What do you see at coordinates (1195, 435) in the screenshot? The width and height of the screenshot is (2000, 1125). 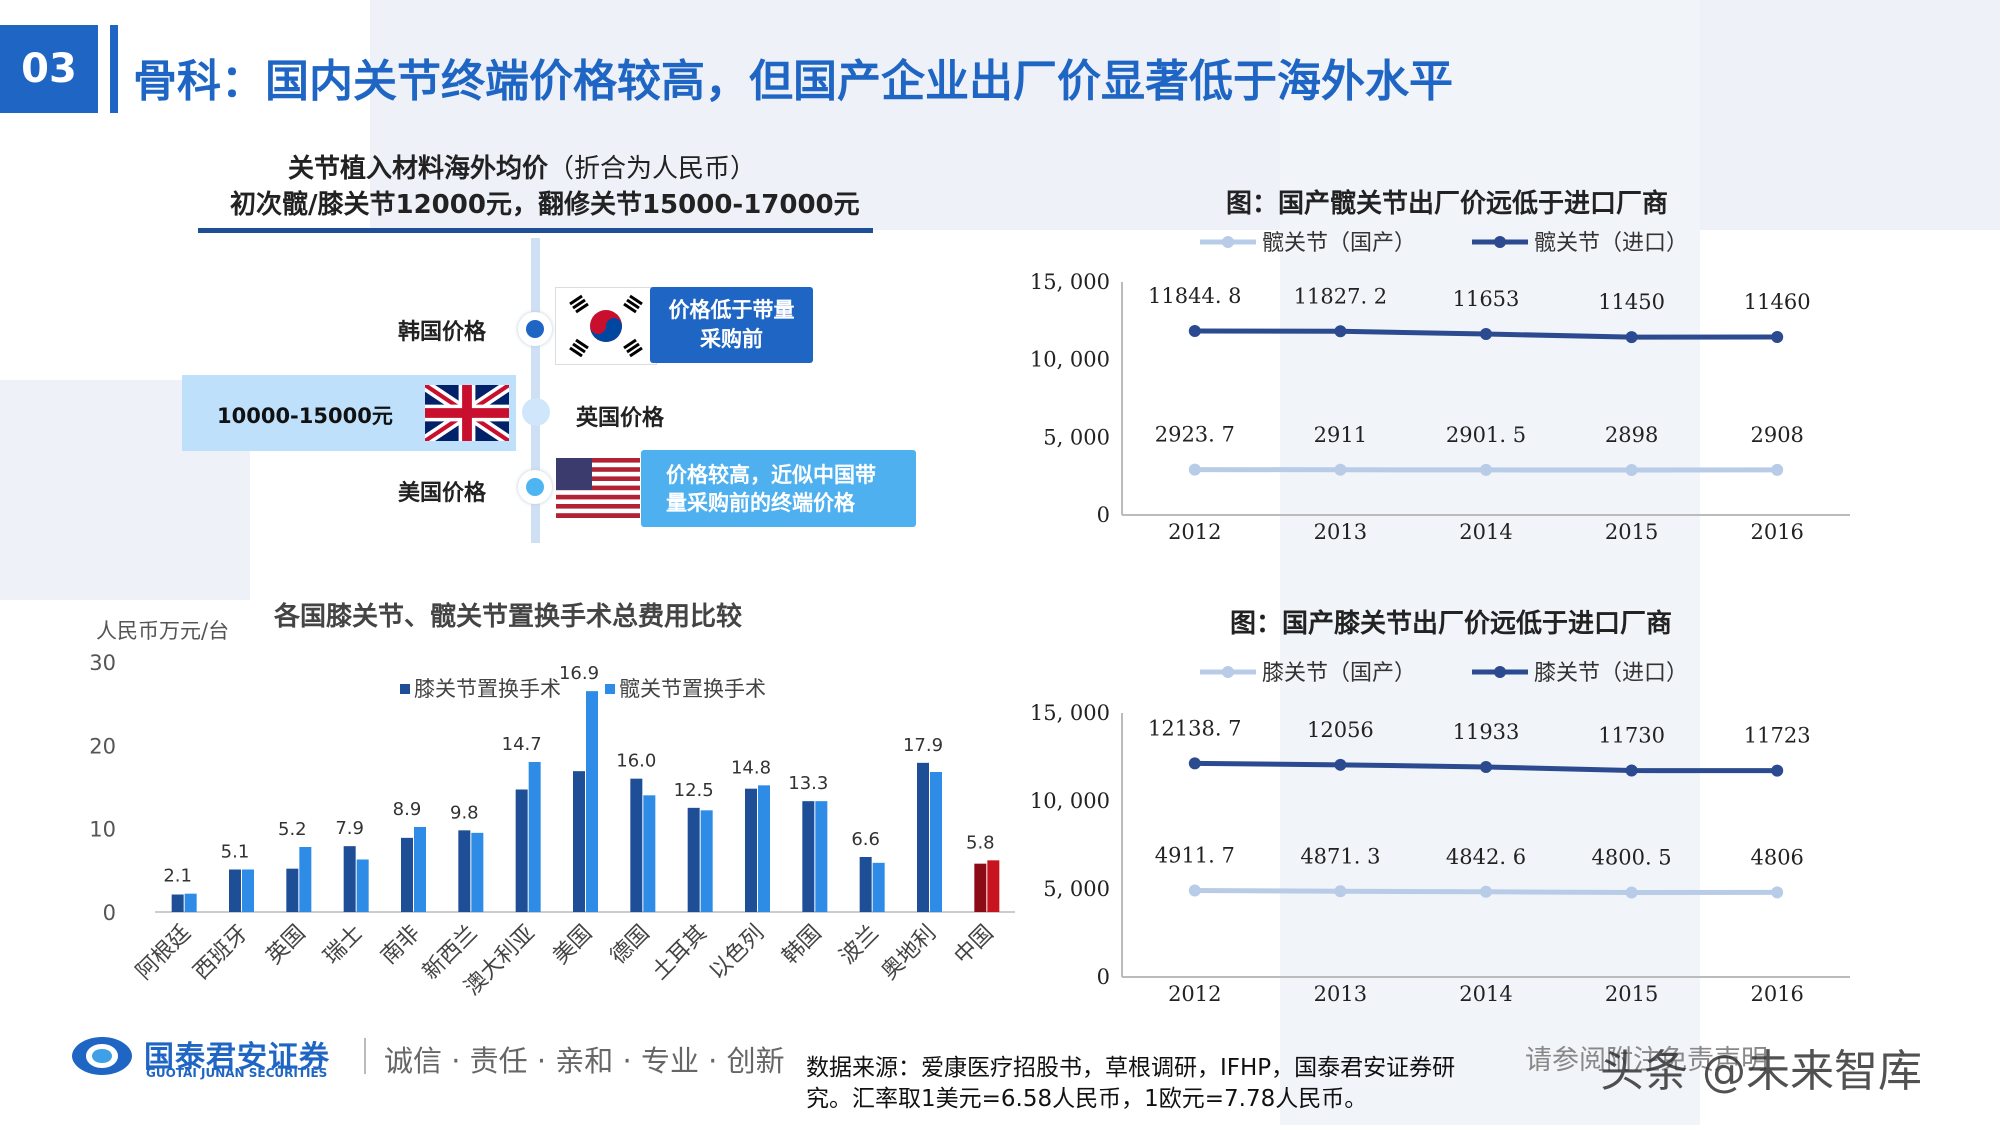 I see `point-data-label: 2923. 7` at bounding box center [1195, 435].